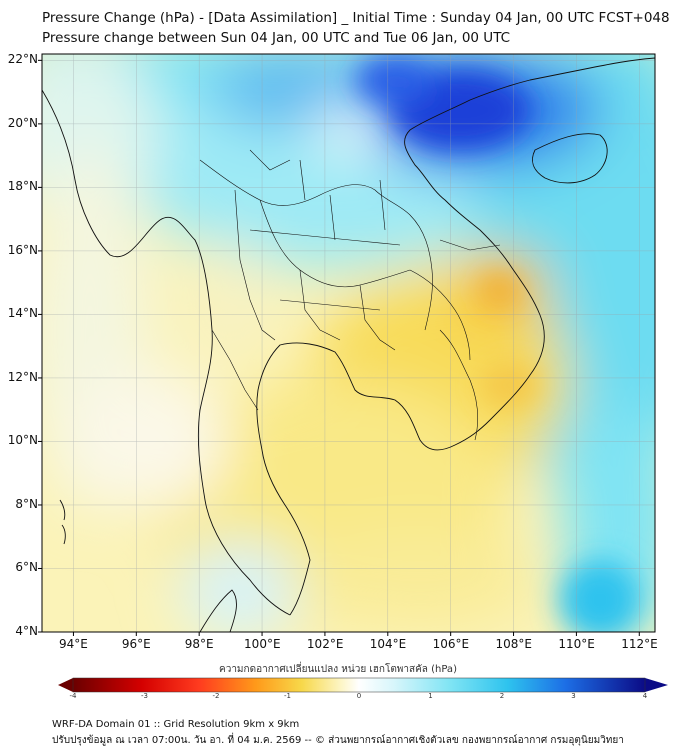 Image resolution: width=676 pixels, height=756 pixels. What do you see at coordinates (136, 644) in the screenshot?
I see `lon-label: 96°E` at bounding box center [136, 644].